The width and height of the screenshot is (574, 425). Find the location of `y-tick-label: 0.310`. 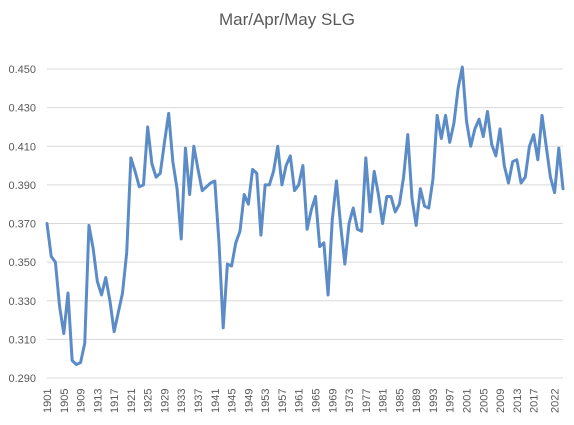

y-tick-label: 0.310 is located at coordinates (22, 340).